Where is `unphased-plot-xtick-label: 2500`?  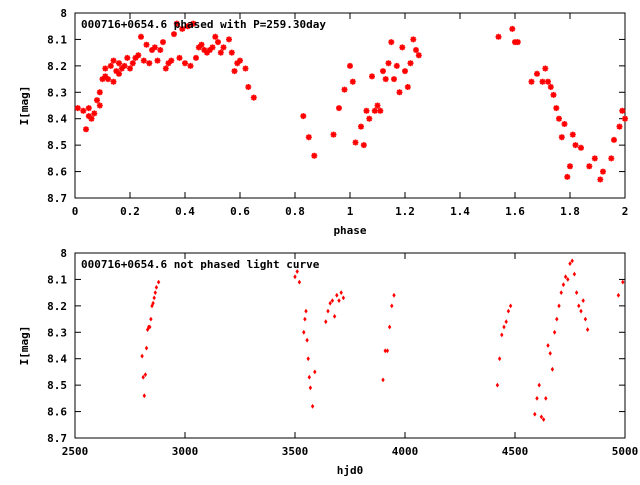 unphased-plot-xtick-label: 2500 is located at coordinates (75, 451).